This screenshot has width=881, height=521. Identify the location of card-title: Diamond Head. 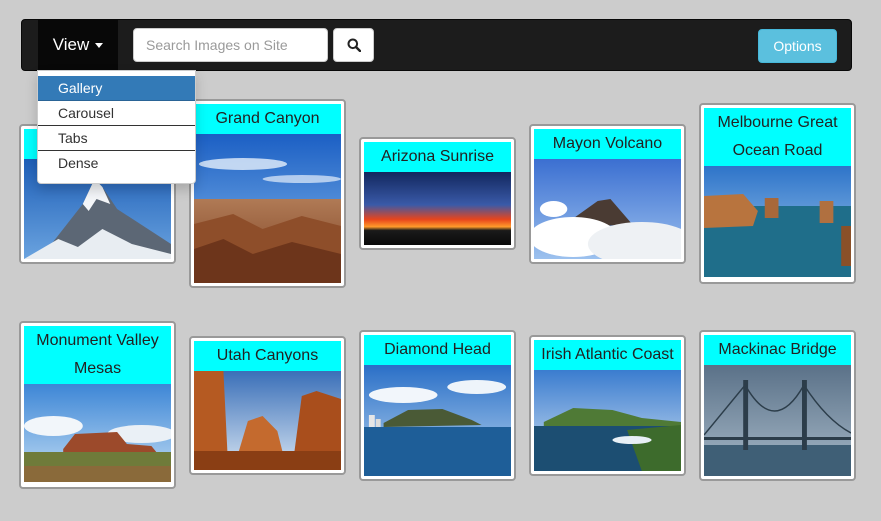
(437, 350).